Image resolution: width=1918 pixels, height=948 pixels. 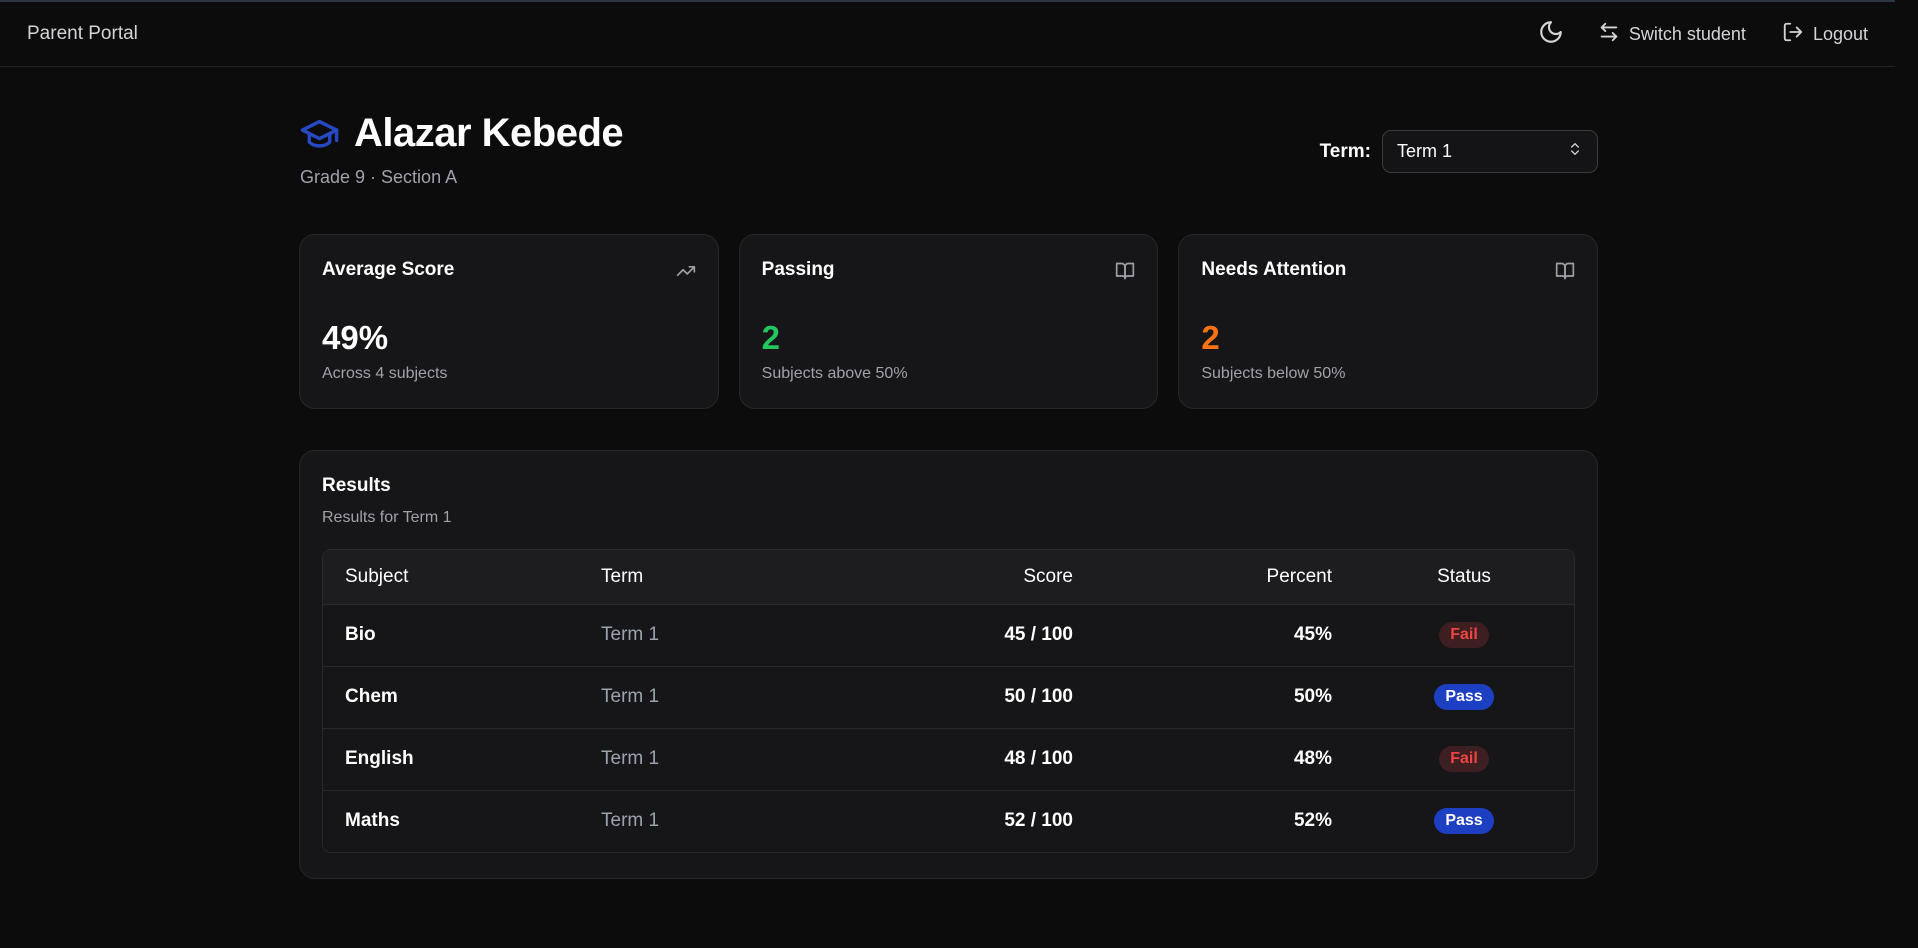 I want to click on passing-card: Passing 2 Subjects above 50%, so click(x=948, y=321).